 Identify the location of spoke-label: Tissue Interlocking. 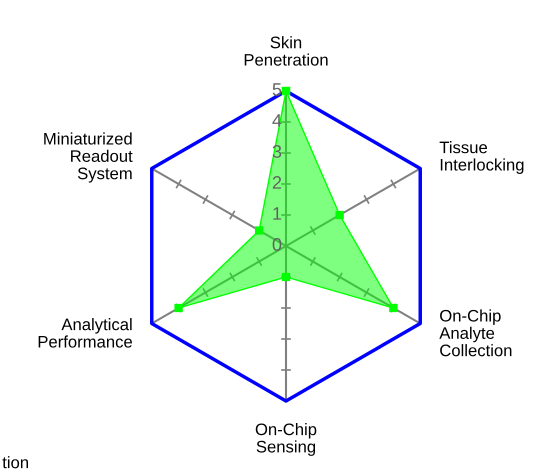
(482, 157).